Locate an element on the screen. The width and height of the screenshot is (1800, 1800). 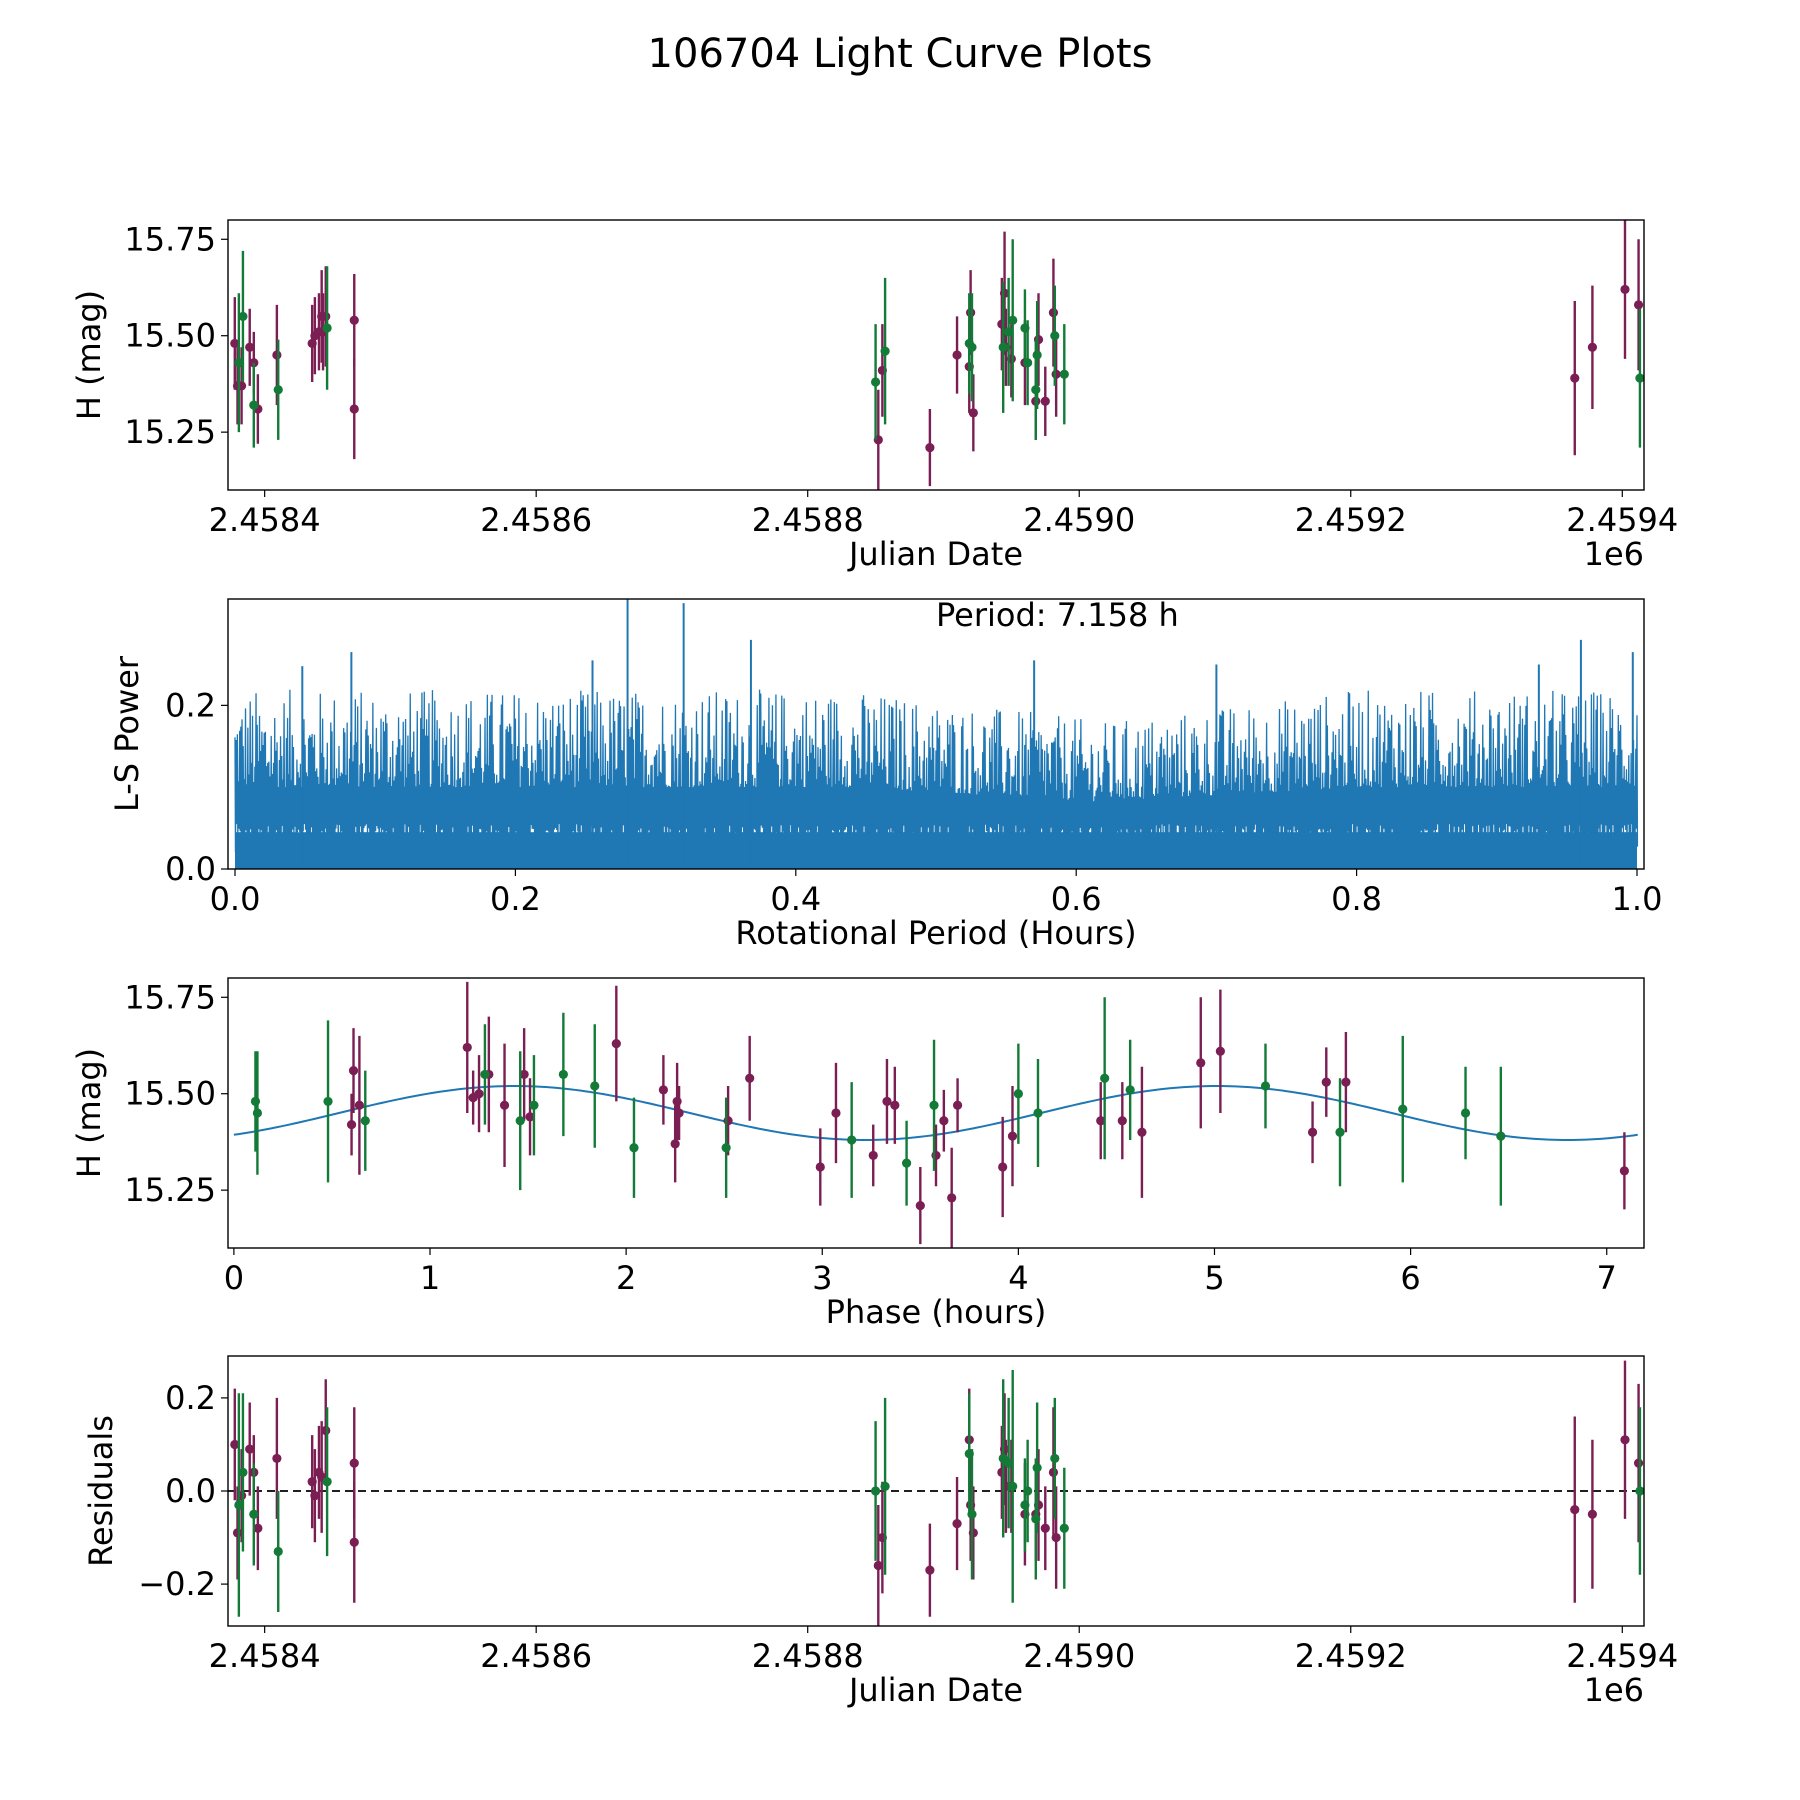
y-tick-label: 15.75 is located at coordinates (170, 239).